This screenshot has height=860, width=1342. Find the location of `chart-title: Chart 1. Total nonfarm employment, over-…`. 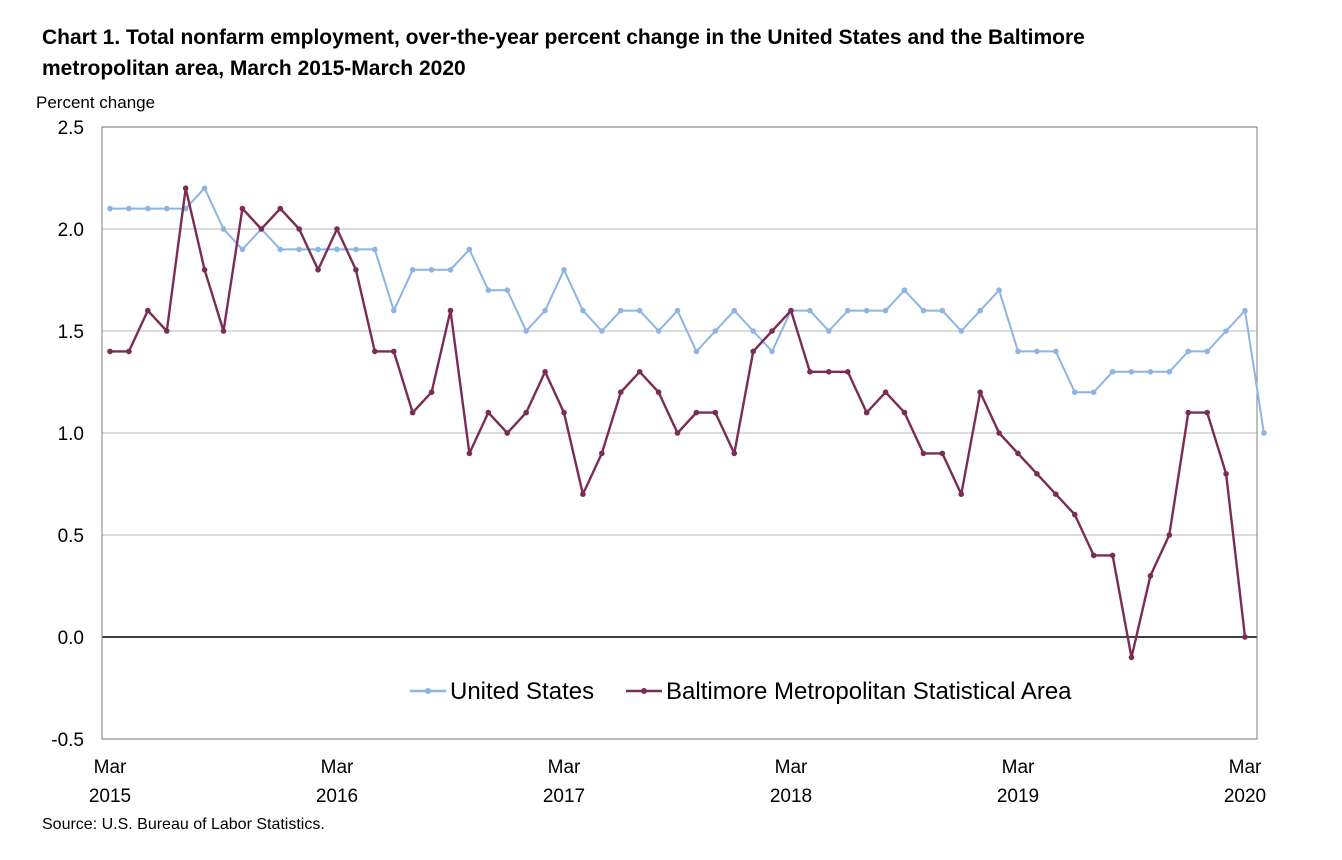

chart-title: Chart 1. Total nonfarm employment, over-… is located at coordinates (563, 53).